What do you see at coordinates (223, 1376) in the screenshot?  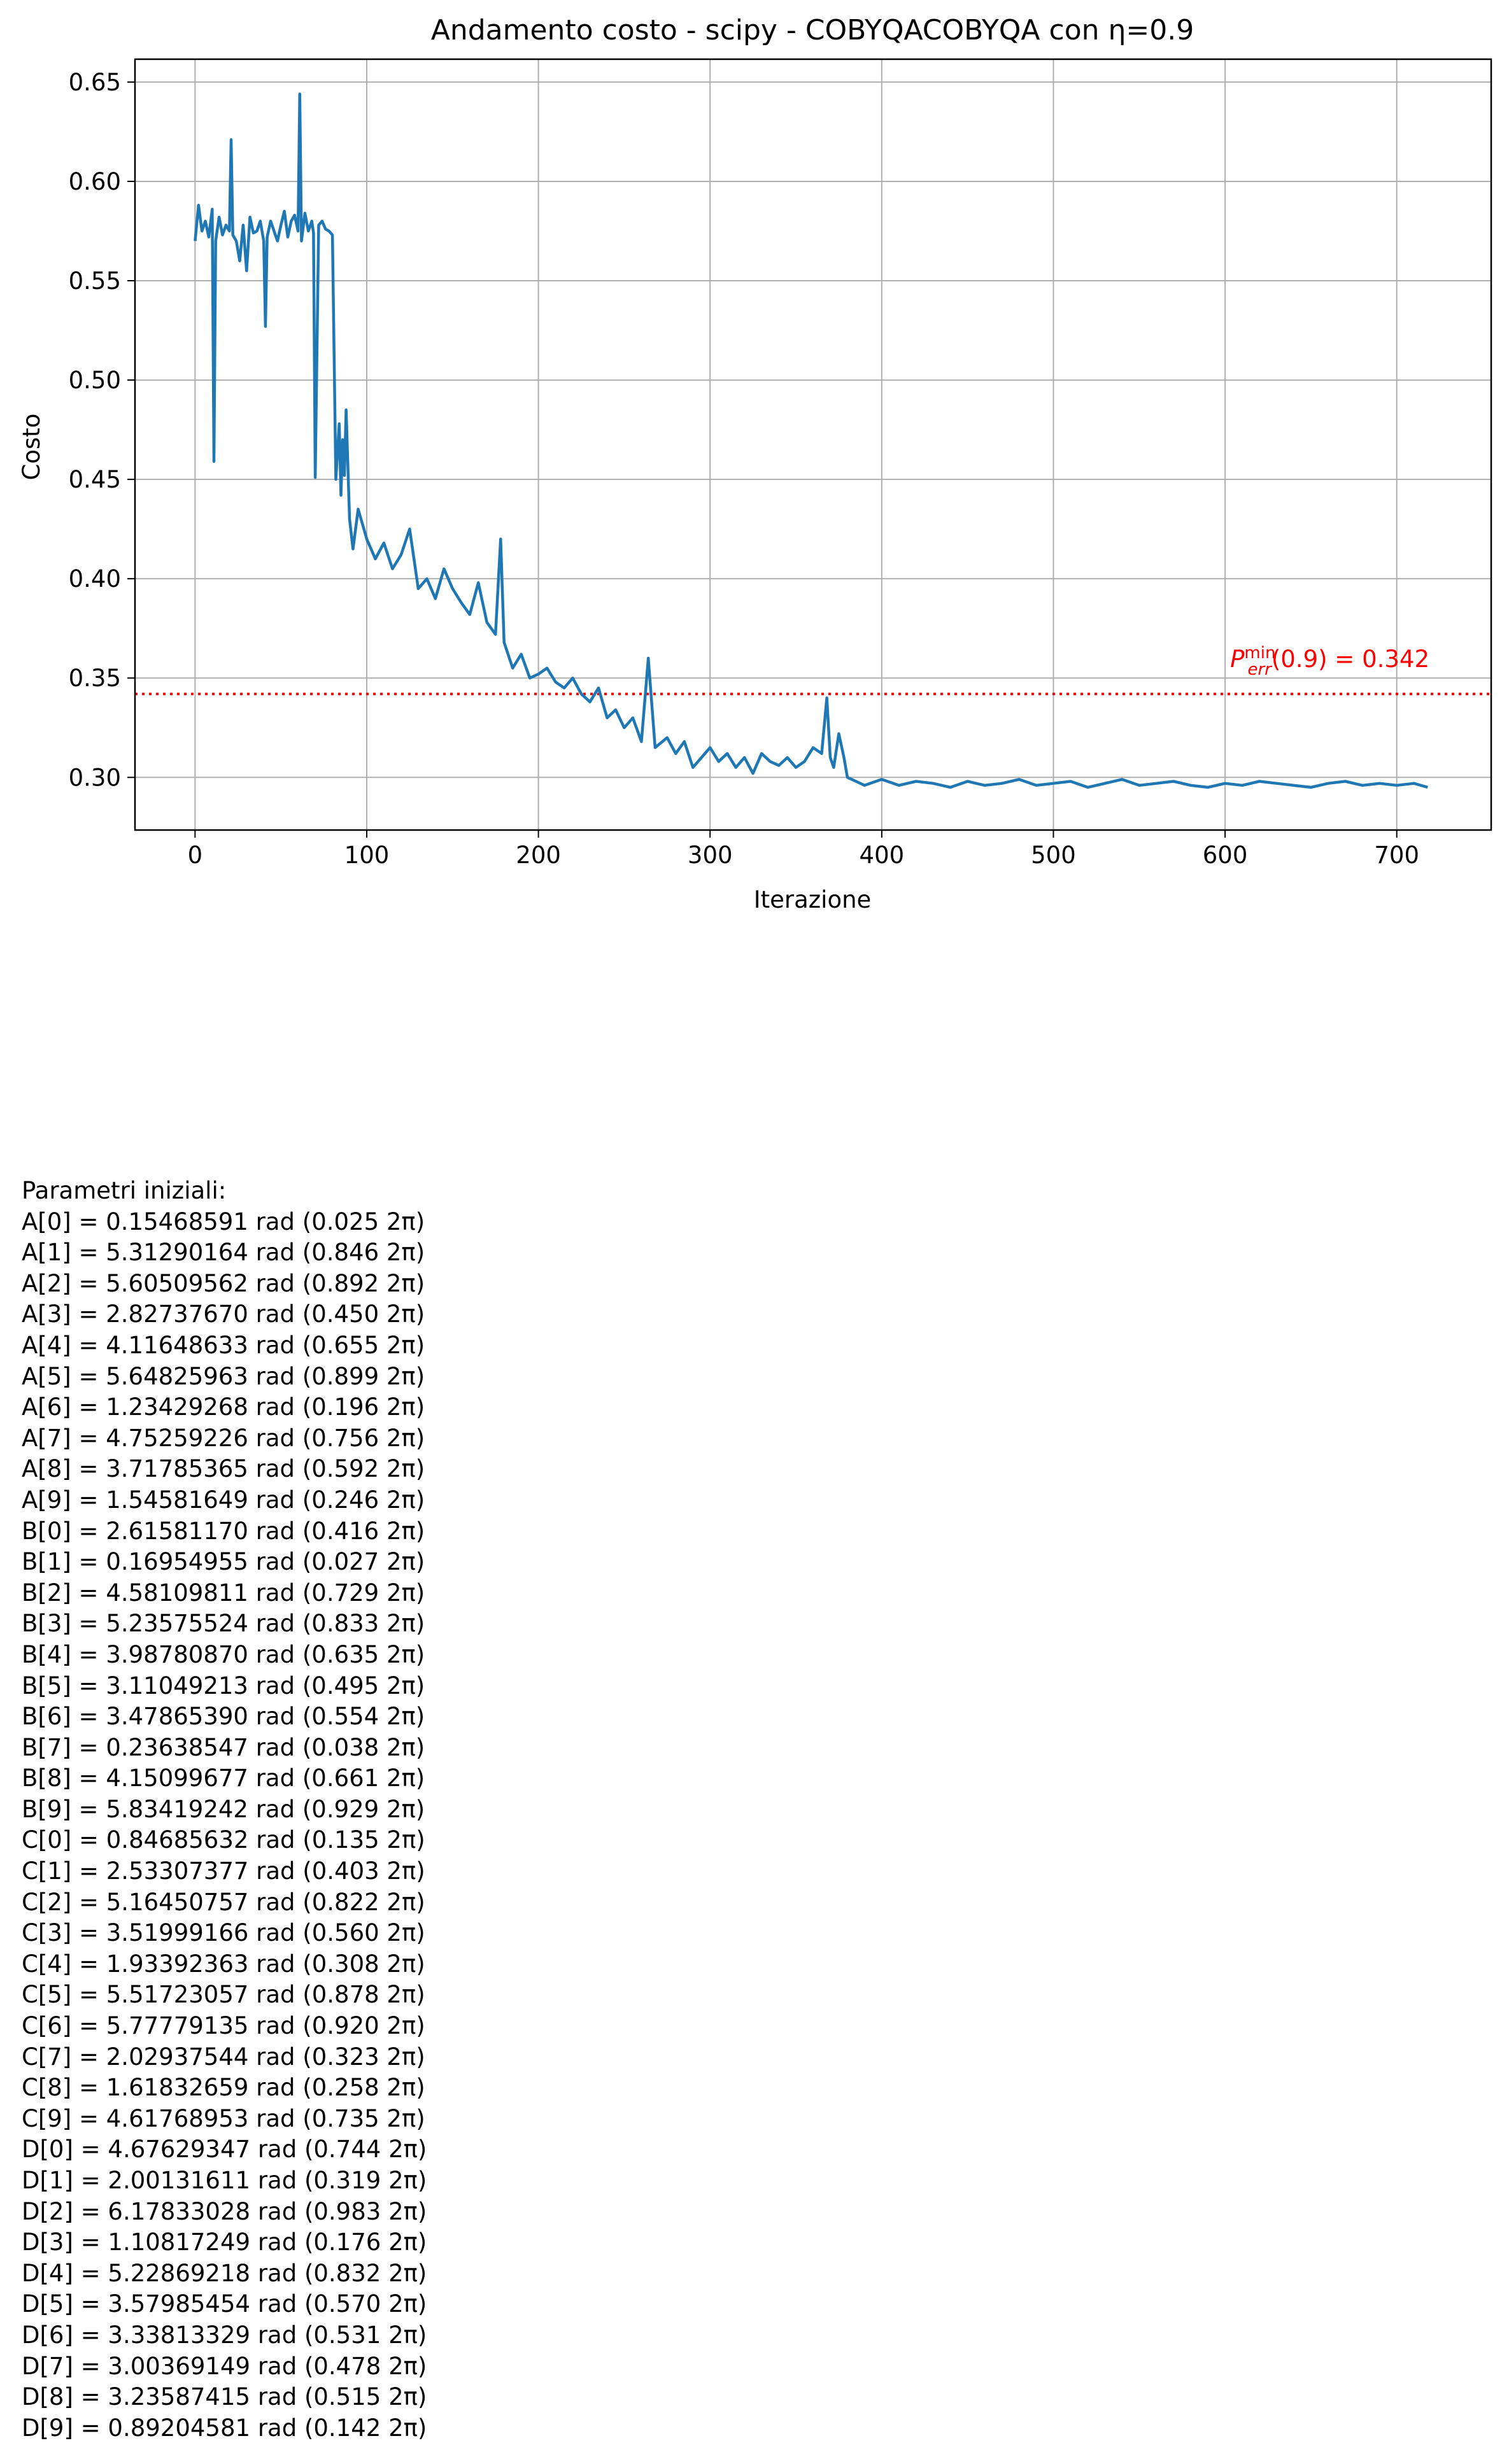 I see `param-line: A[5] = 5.64825963 rad (0.899 2π)` at bounding box center [223, 1376].